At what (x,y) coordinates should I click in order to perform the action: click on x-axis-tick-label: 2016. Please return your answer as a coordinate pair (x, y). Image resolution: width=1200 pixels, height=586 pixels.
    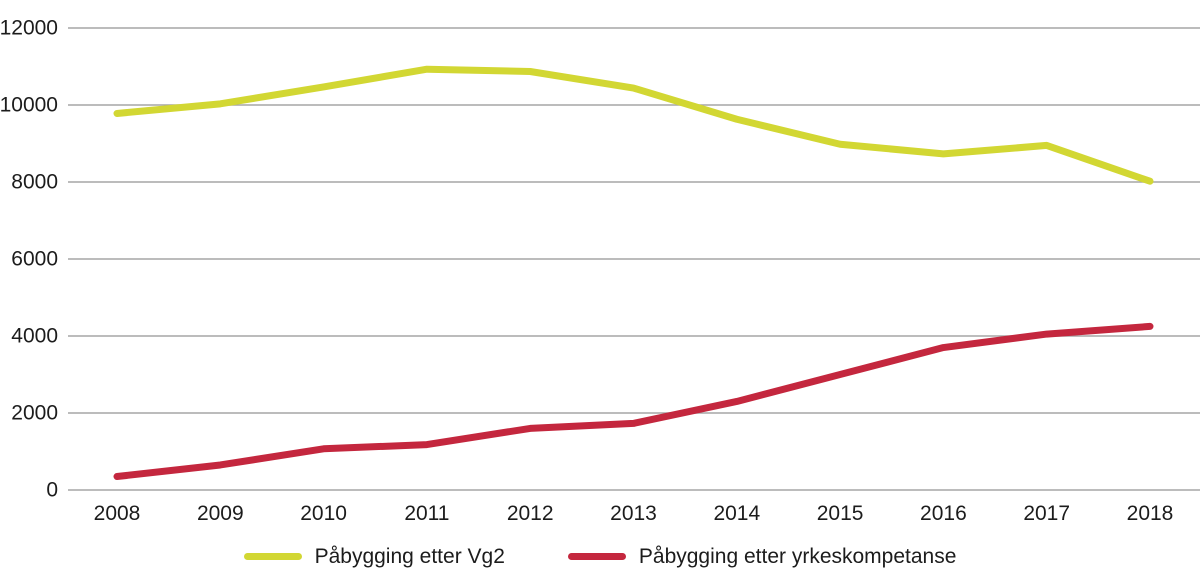
    Looking at the image, I should click on (943, 513).